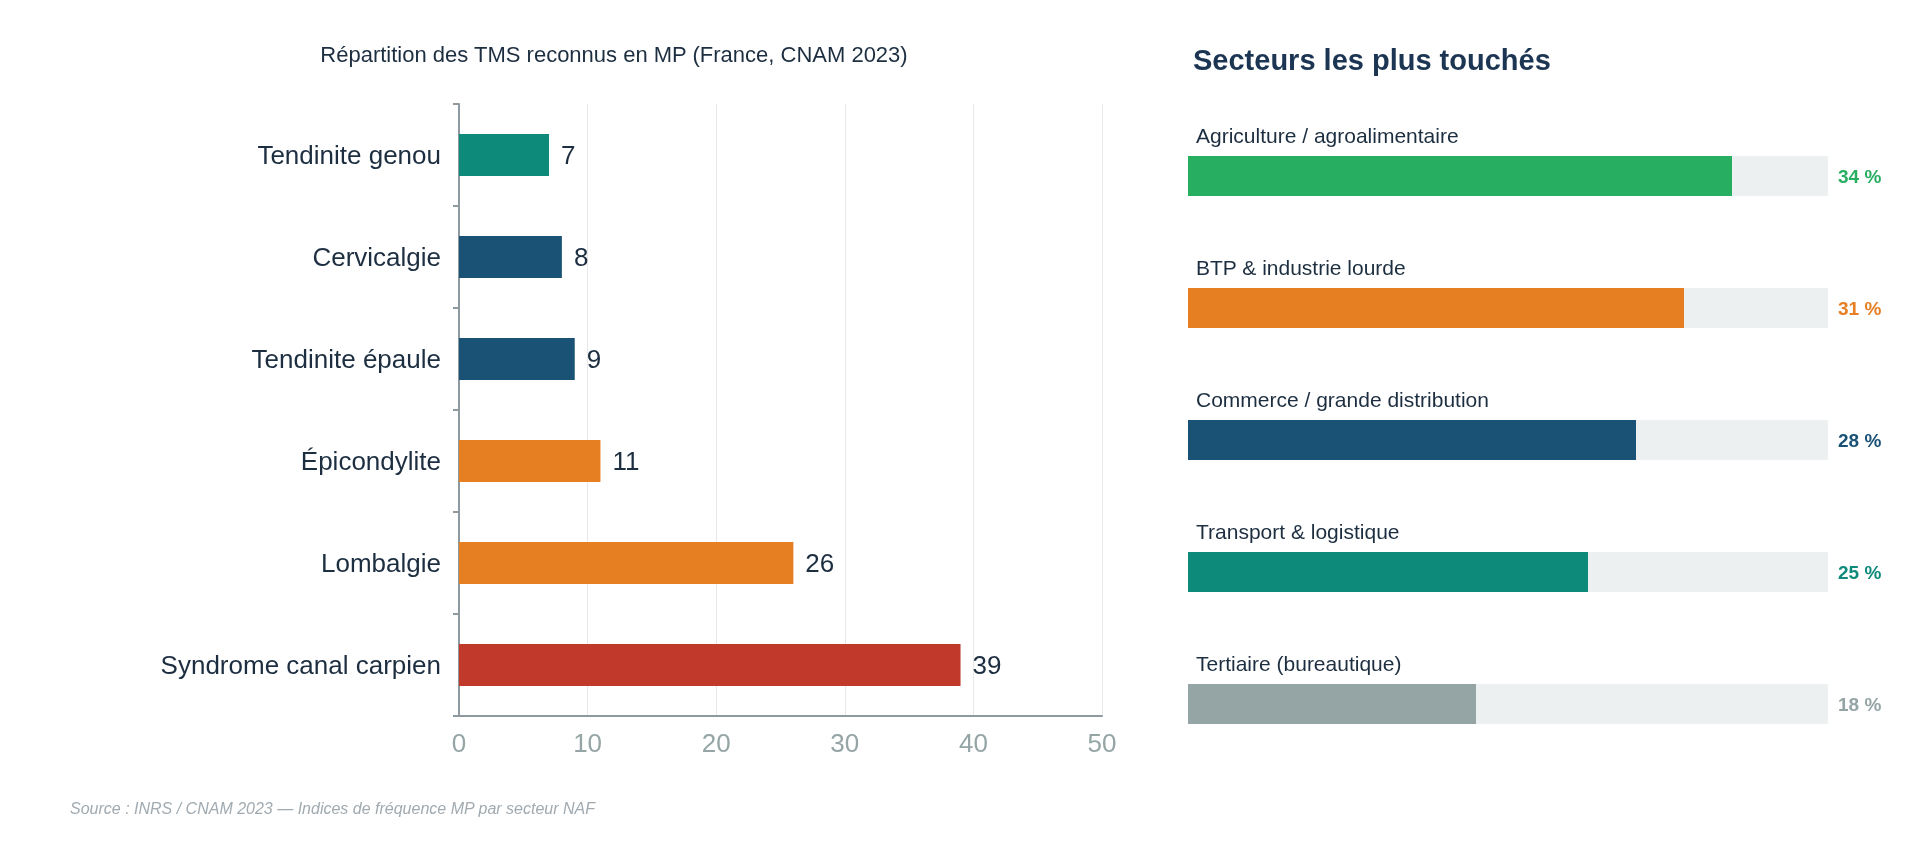  I want to click on data-label: 25 %, so click(1860, 572).